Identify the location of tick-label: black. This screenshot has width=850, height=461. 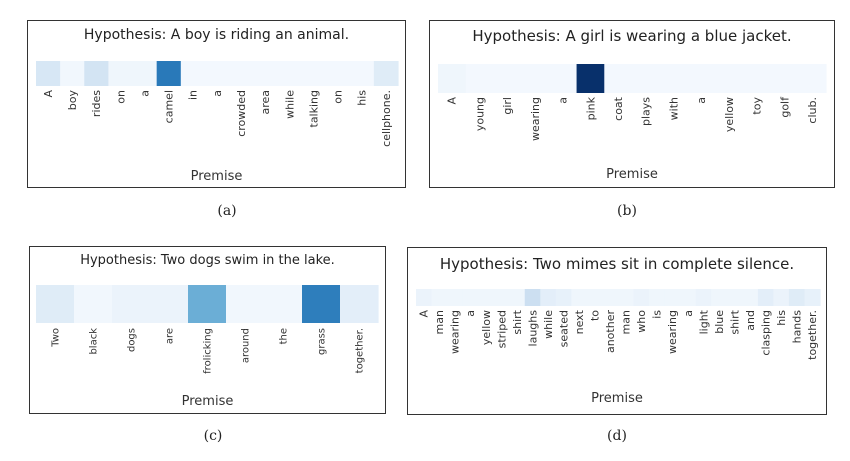
(94, 341).